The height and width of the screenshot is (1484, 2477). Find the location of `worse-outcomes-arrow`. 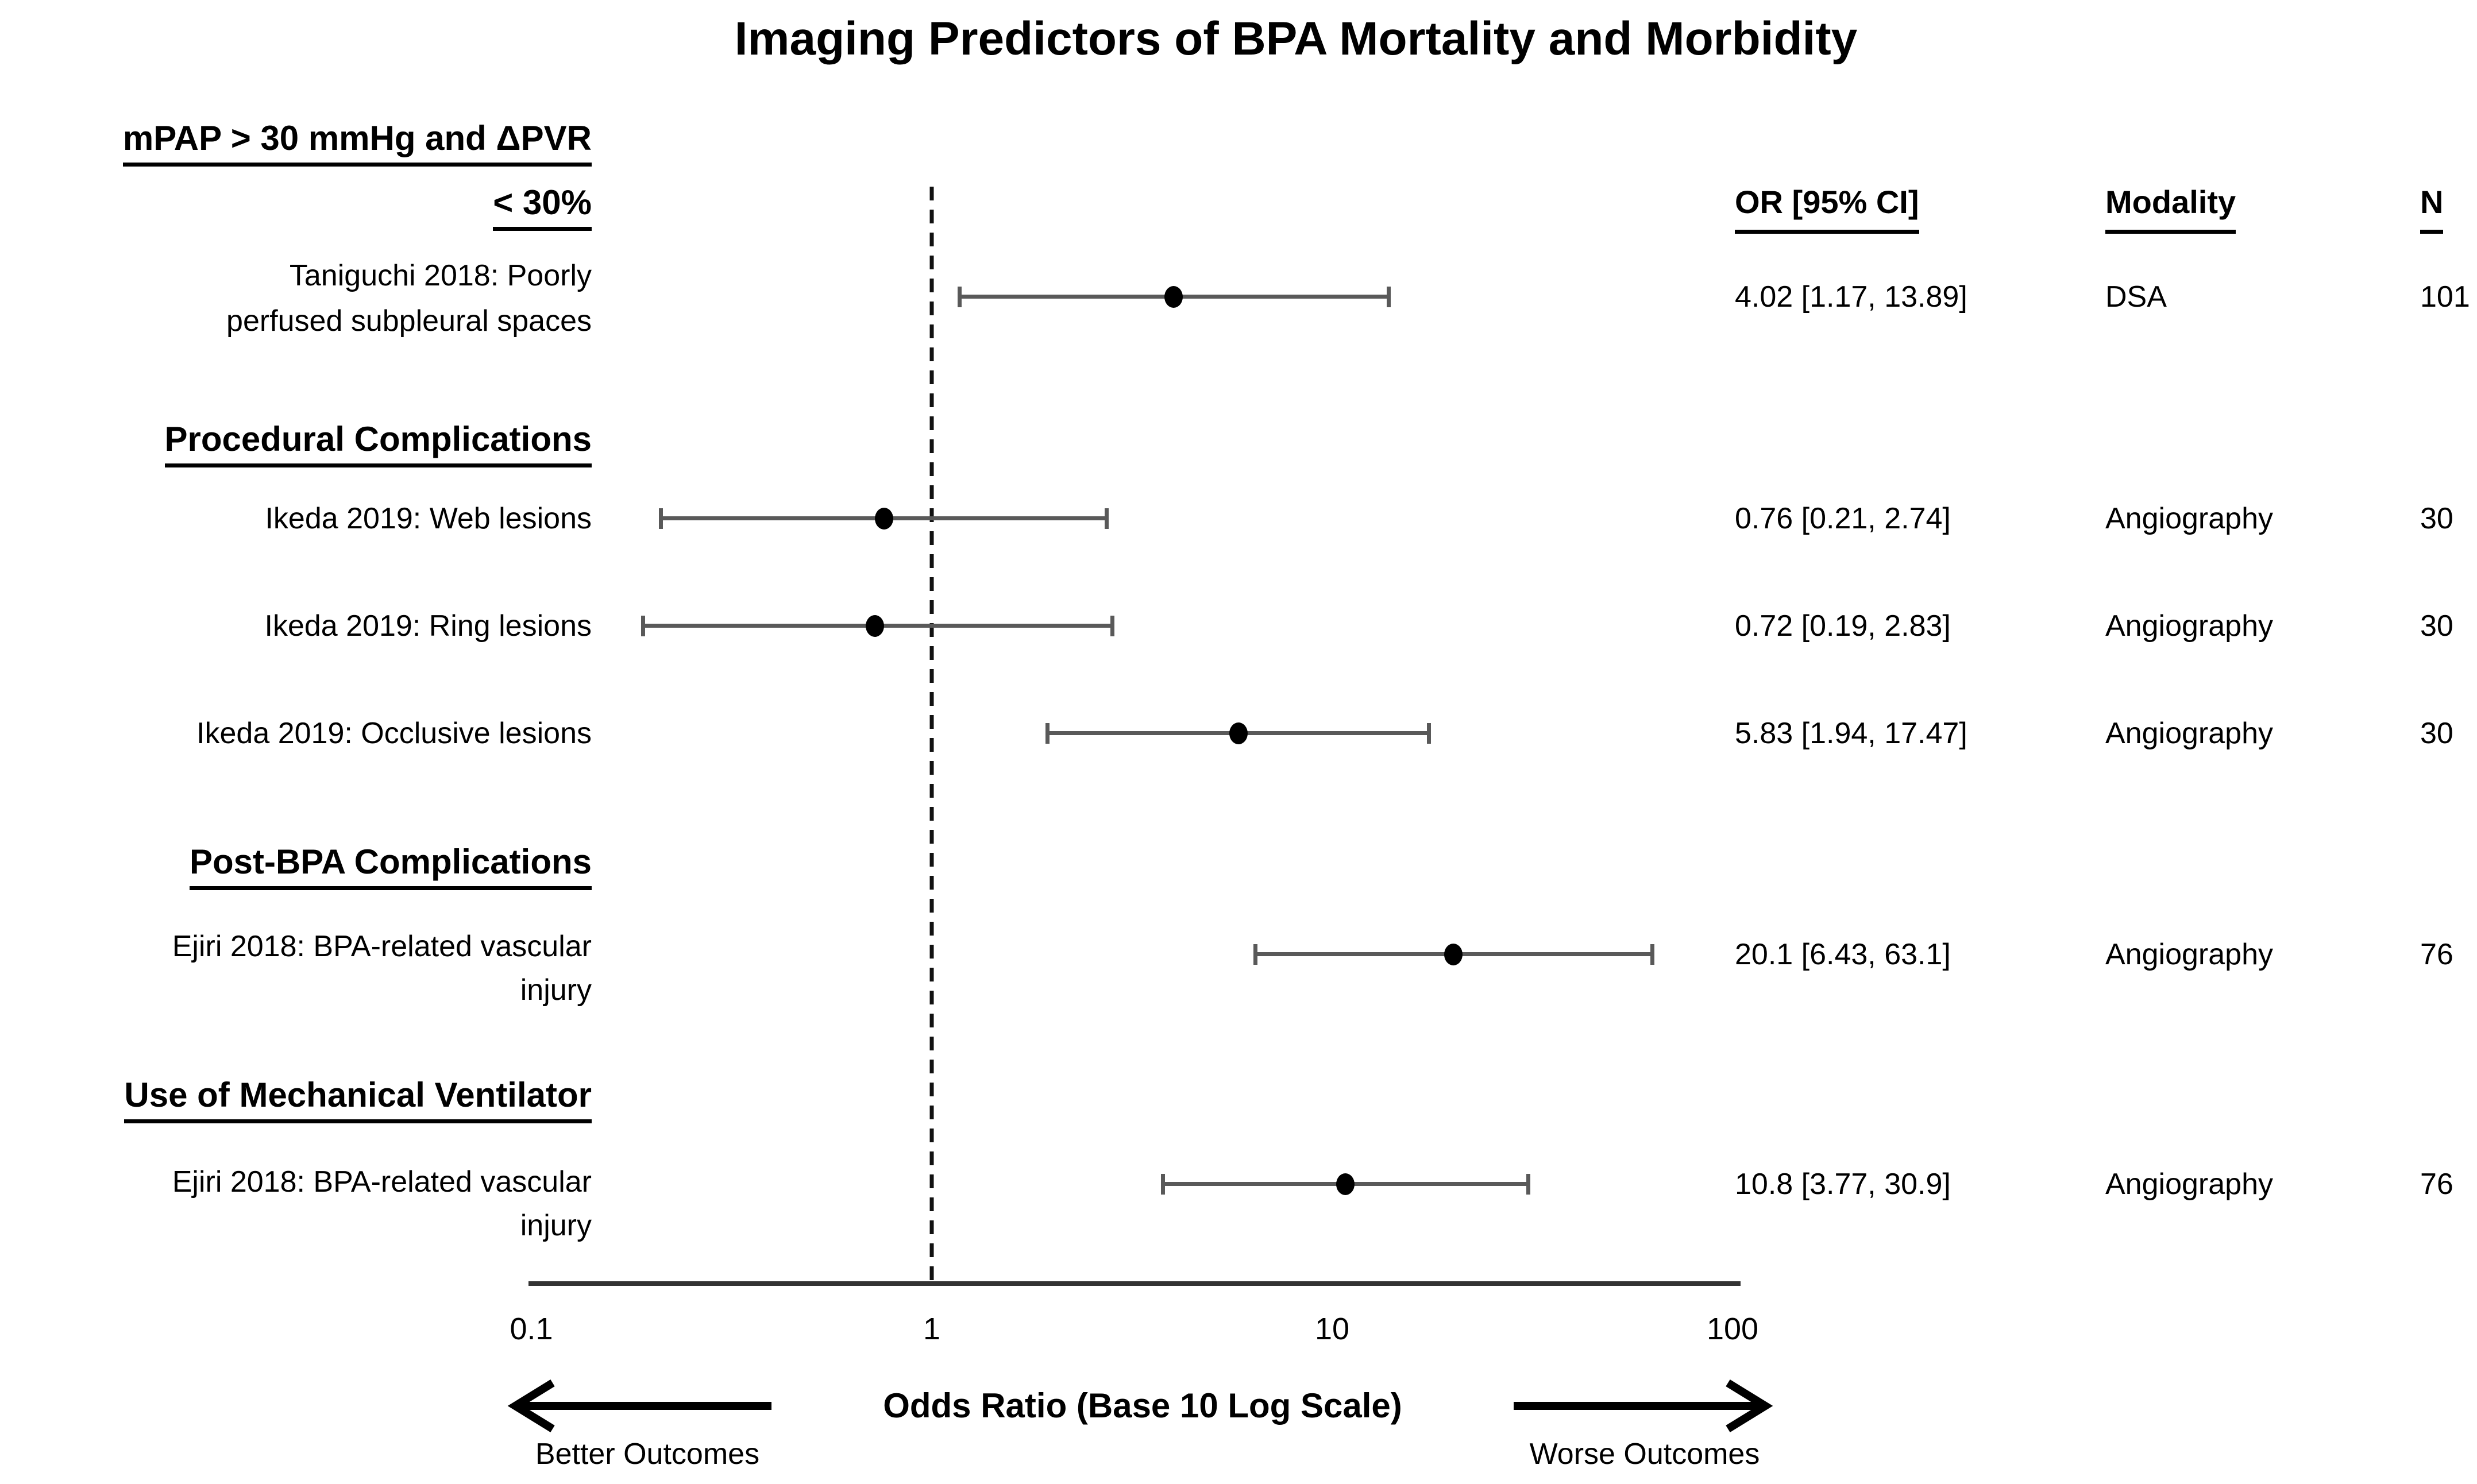

worse-outcomes-arrow is located at coordinates (1643, 1405).